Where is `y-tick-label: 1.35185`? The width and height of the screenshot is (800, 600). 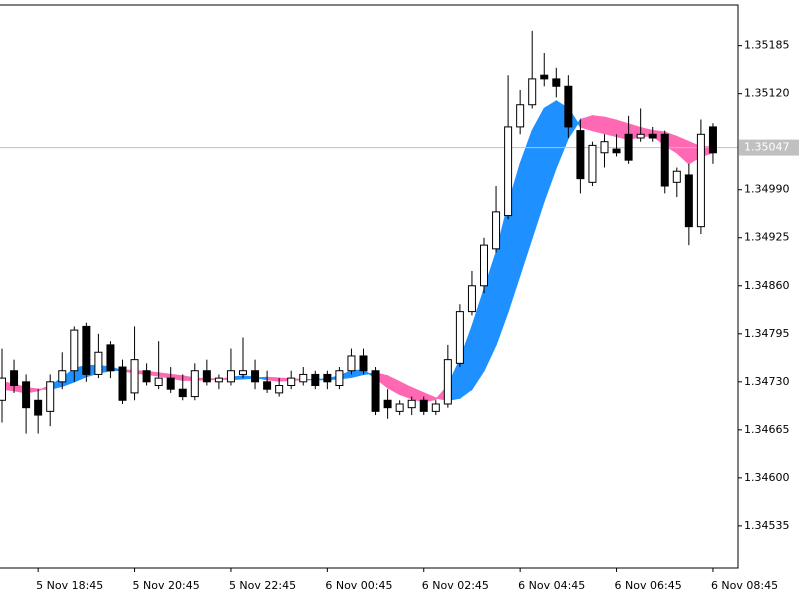
y-tick-label: 1.35185 is located at coordinates (767, 45).